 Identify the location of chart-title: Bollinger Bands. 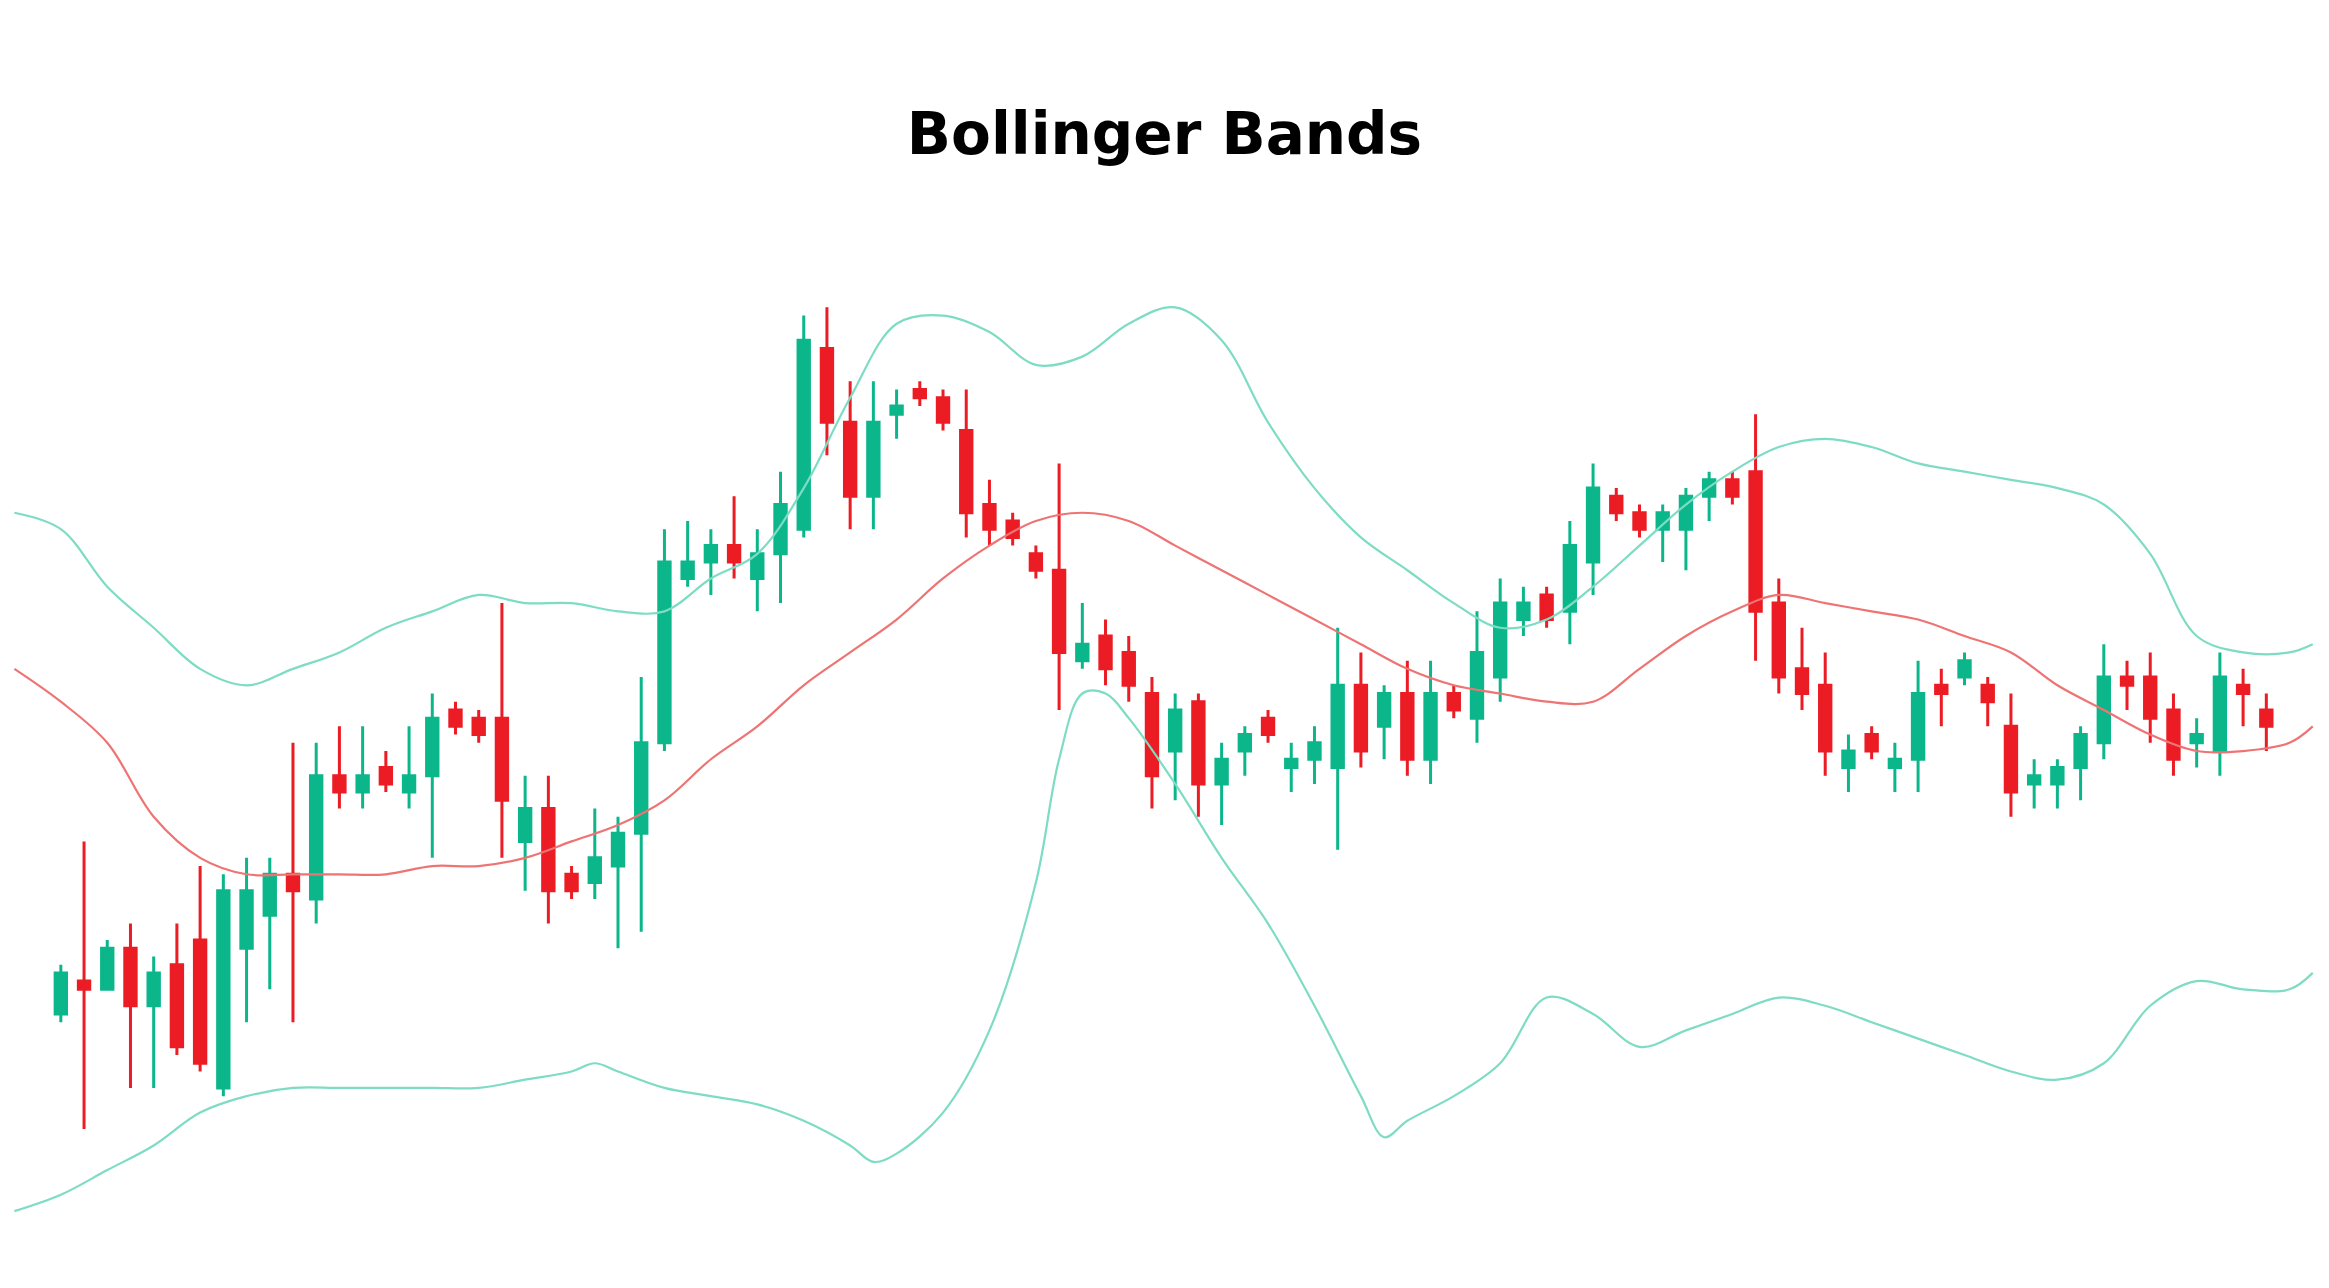
(1164, 134).